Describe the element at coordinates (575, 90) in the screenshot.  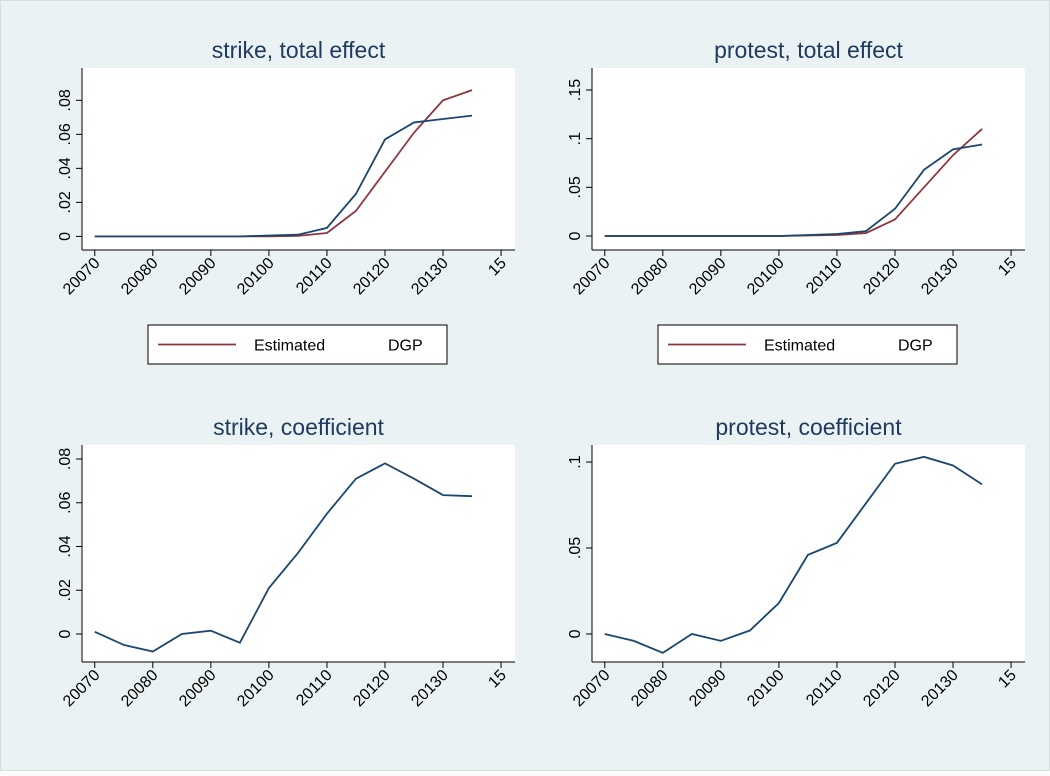
I see `y-tick-label: .15` at that location.